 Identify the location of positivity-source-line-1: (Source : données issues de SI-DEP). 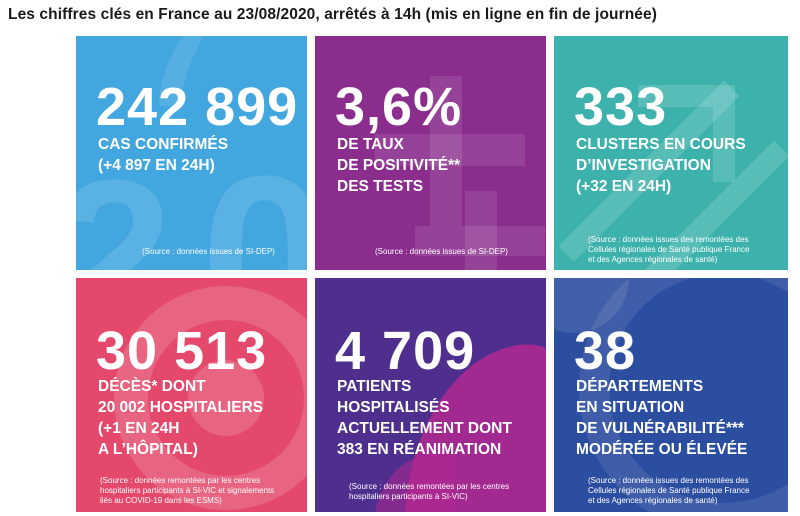
(441, 251).